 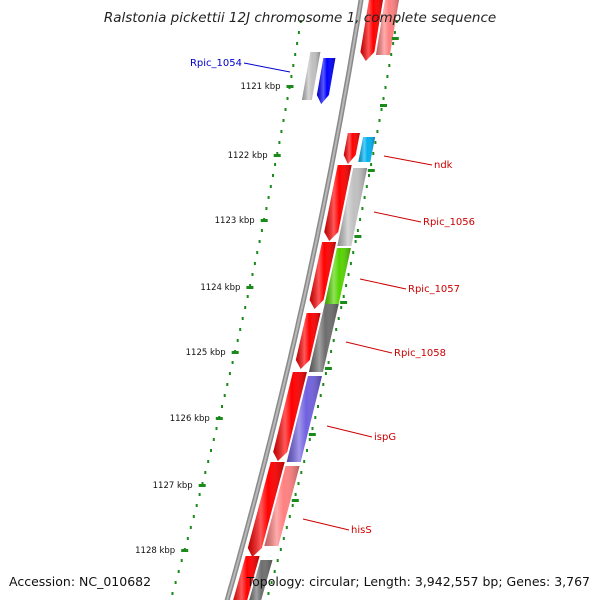 What do you see at coordinates (420, 353) in the screenshot?
I see `gene-label: Rpic_1058` at bounding box center [420, 353].